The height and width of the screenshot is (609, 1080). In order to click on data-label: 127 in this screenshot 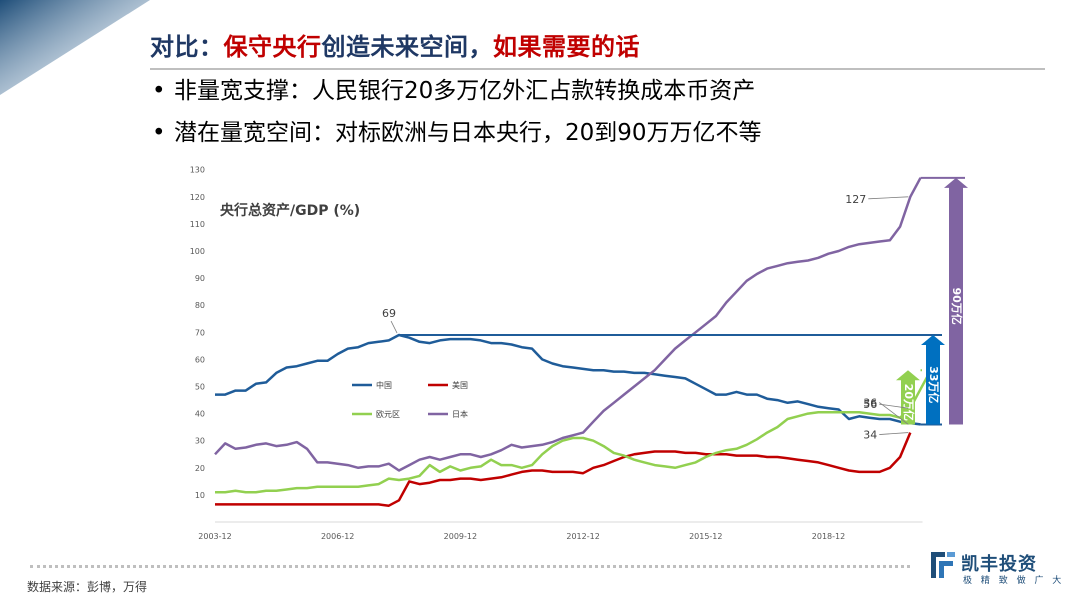, I will do `click(855, 199)`.